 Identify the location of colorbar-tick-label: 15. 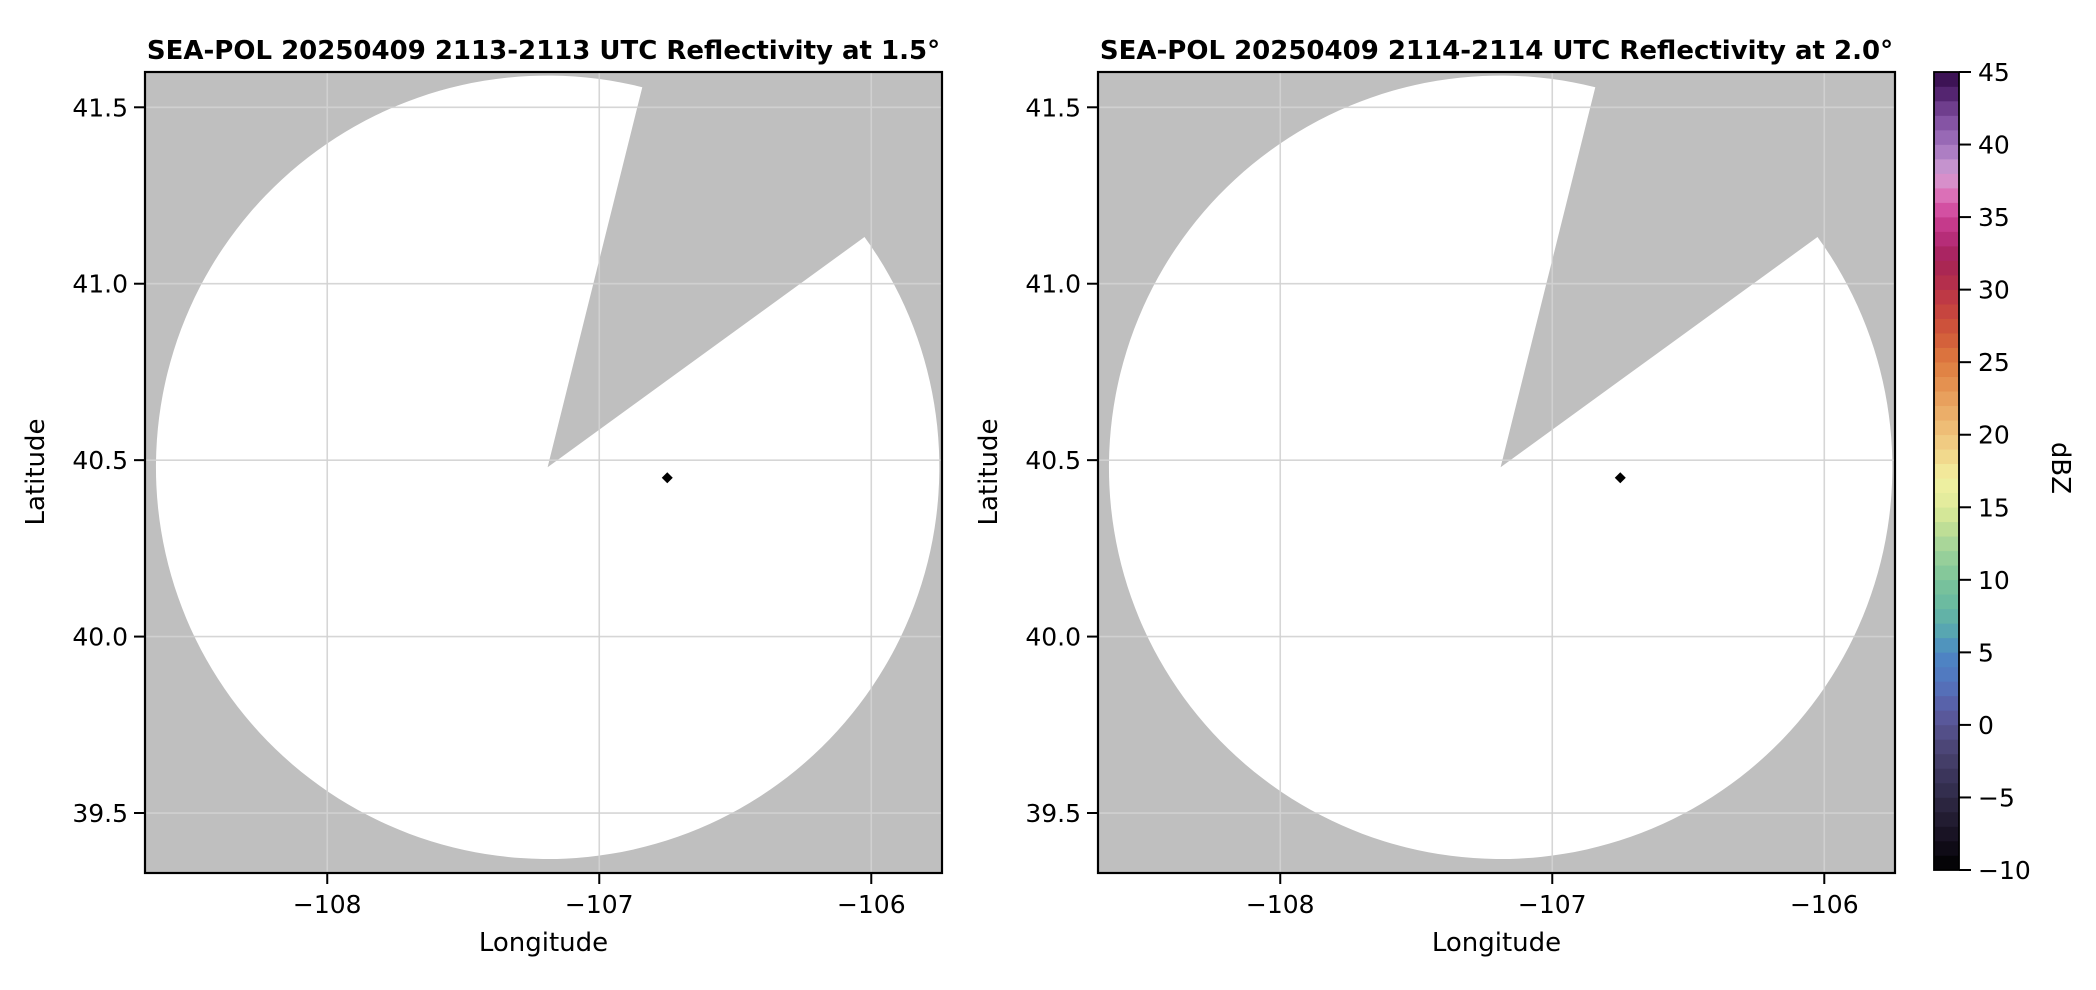
(1994, 507).